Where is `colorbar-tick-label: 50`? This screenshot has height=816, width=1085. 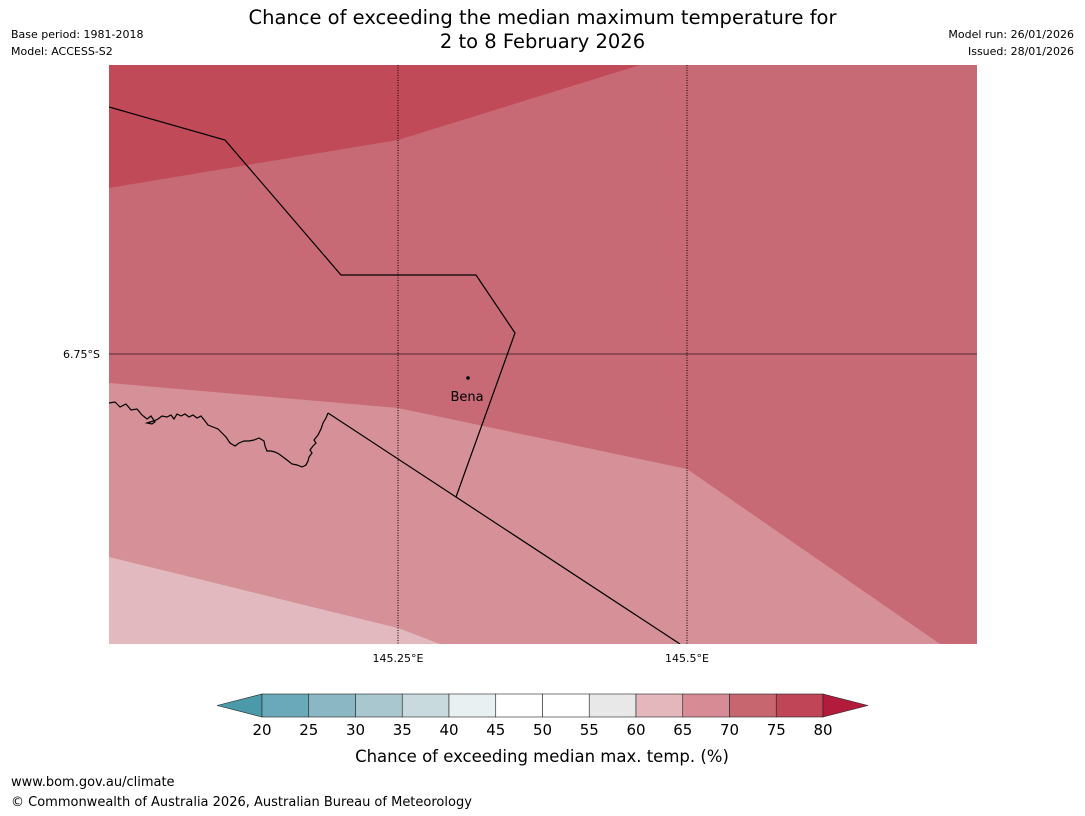
colorbar-tick-label: 50 is located at coordinates (542, 730).